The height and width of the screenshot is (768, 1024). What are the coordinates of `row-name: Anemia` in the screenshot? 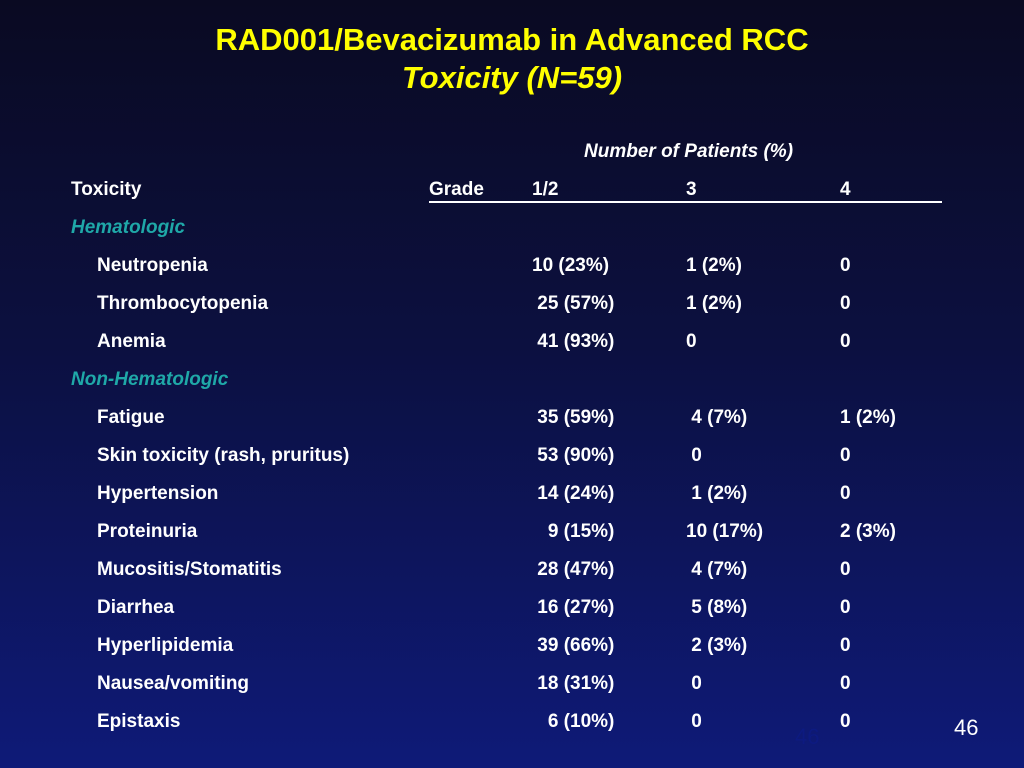 It's located at (131, 341).